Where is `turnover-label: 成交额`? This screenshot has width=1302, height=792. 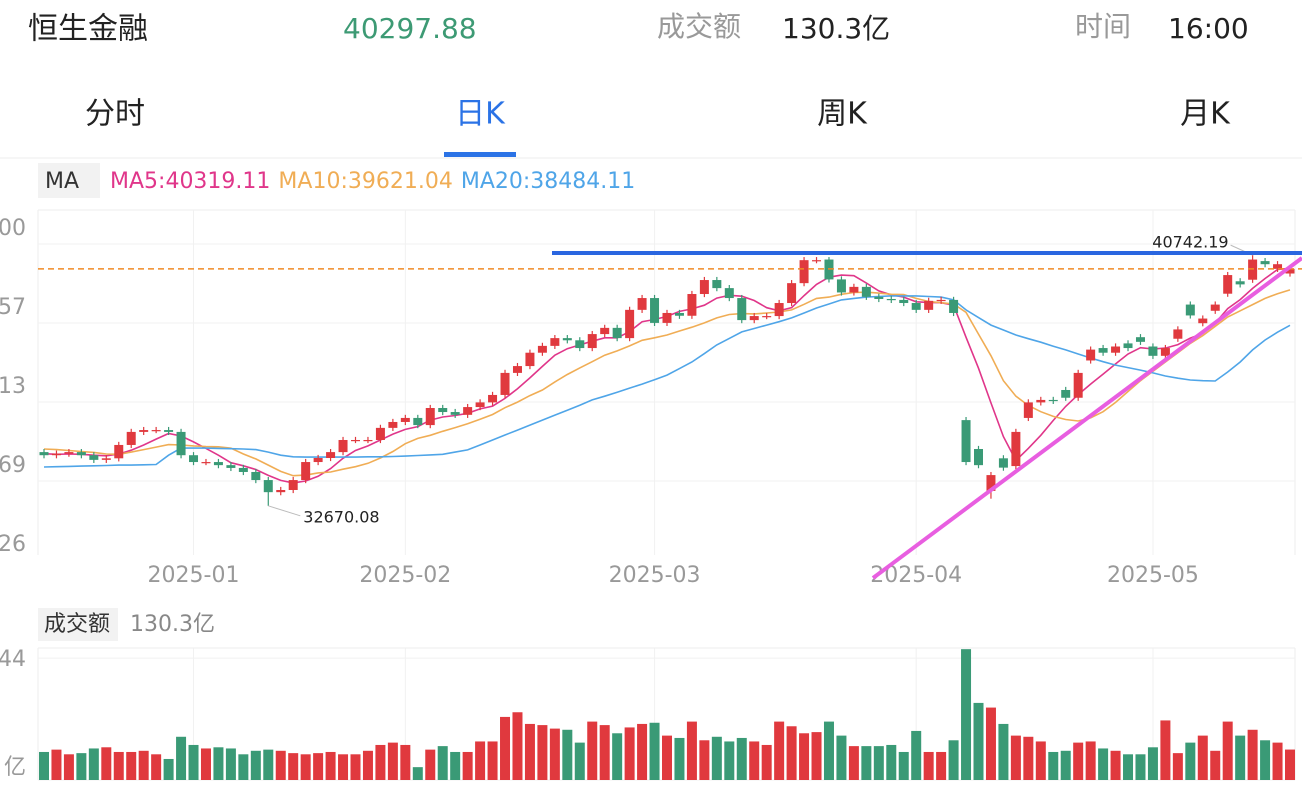
turnover-label: 成交额 is located at coordinates (699, 26).